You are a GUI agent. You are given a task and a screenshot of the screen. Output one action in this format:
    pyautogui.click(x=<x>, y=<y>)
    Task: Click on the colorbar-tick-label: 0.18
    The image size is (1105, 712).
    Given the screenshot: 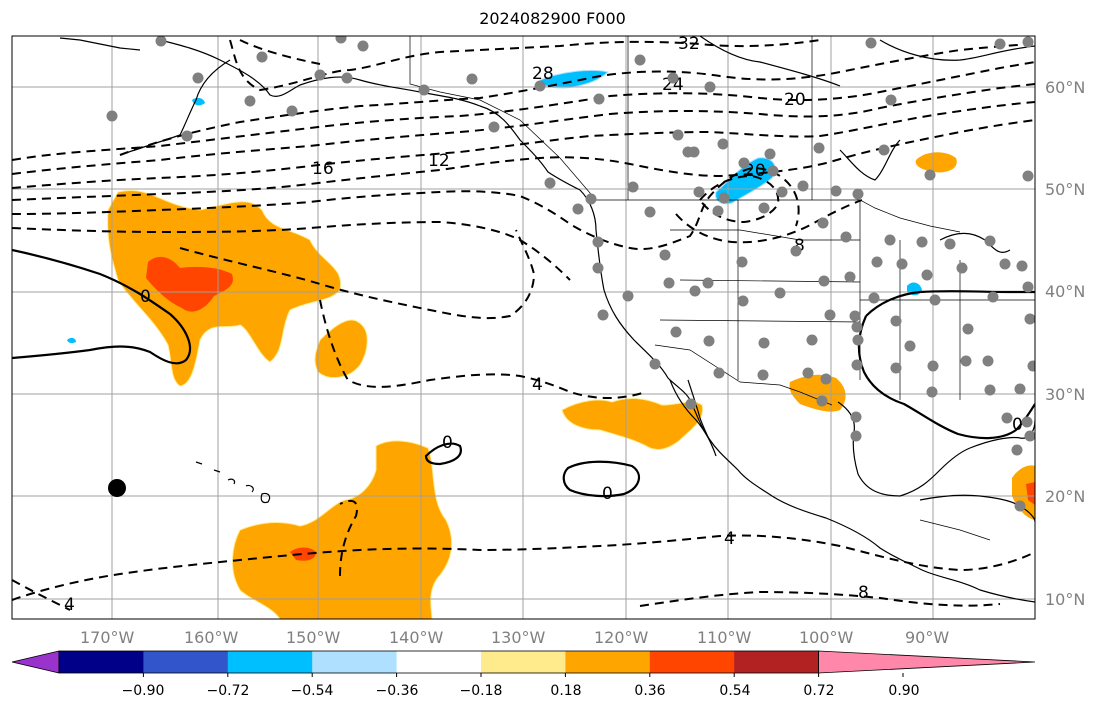 What is the action you would take?
    pyautogui.click(x=566, y=691)
    